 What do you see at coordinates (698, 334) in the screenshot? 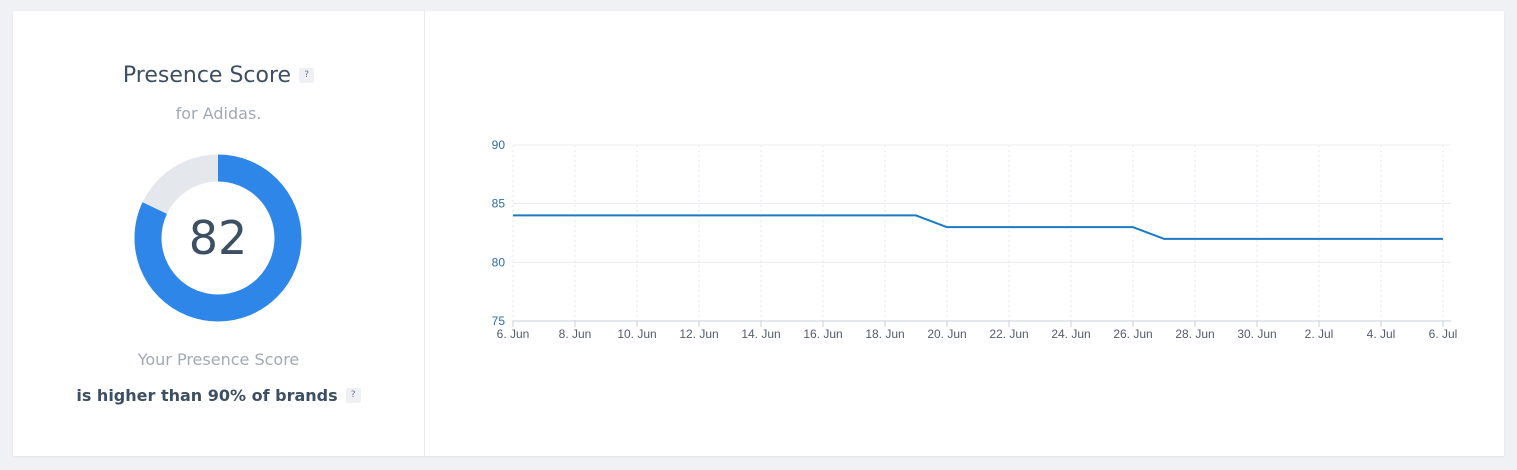
I see `x-tick-label: 12. Jun` at bounding box center [698, 334].